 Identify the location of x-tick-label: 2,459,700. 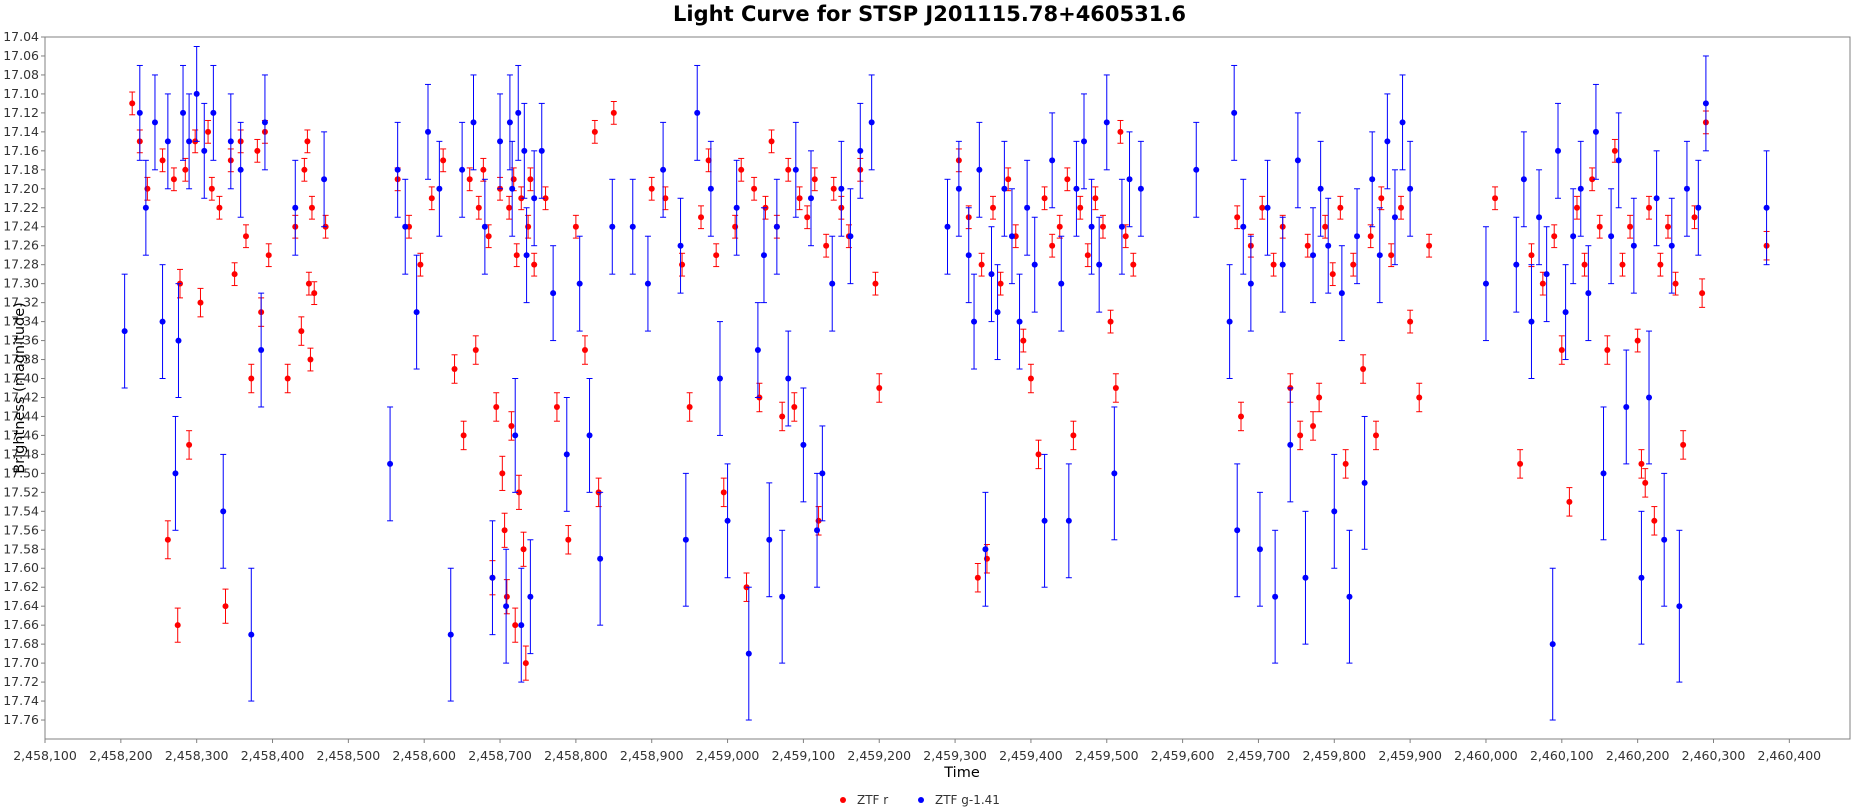
(1259, 755).